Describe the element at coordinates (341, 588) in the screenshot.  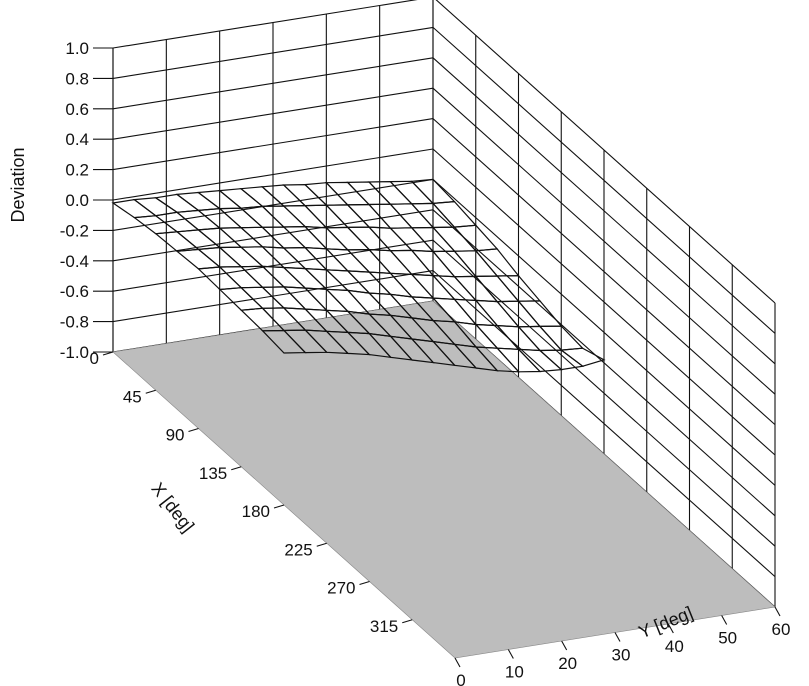
I see `x-tick-label: 270` at that location.